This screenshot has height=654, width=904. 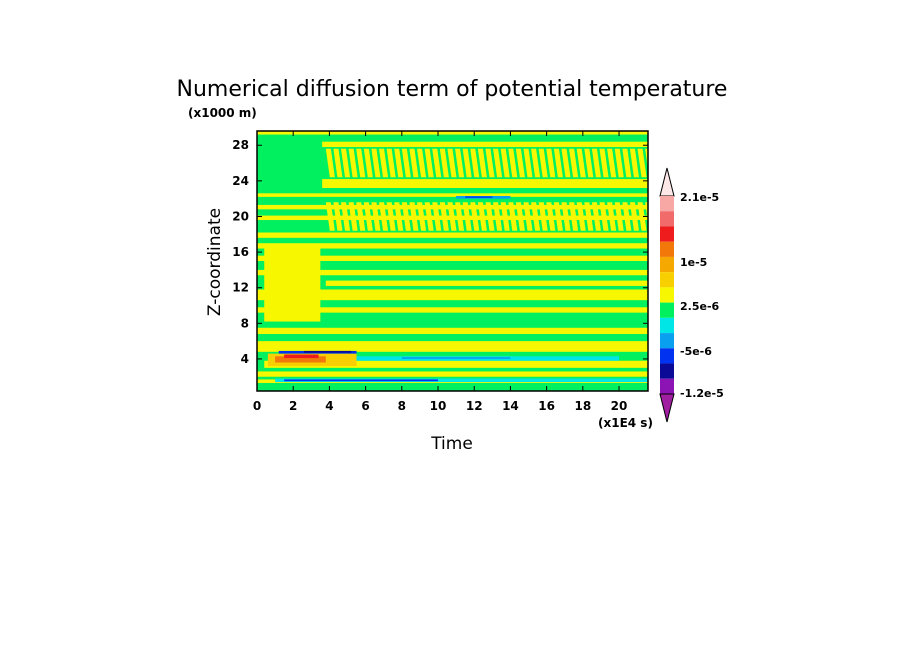 What do you see at coordinates (474, 406) in the screenshot?
I see `x-tick-label: 12` at bounding box center [474, 406].